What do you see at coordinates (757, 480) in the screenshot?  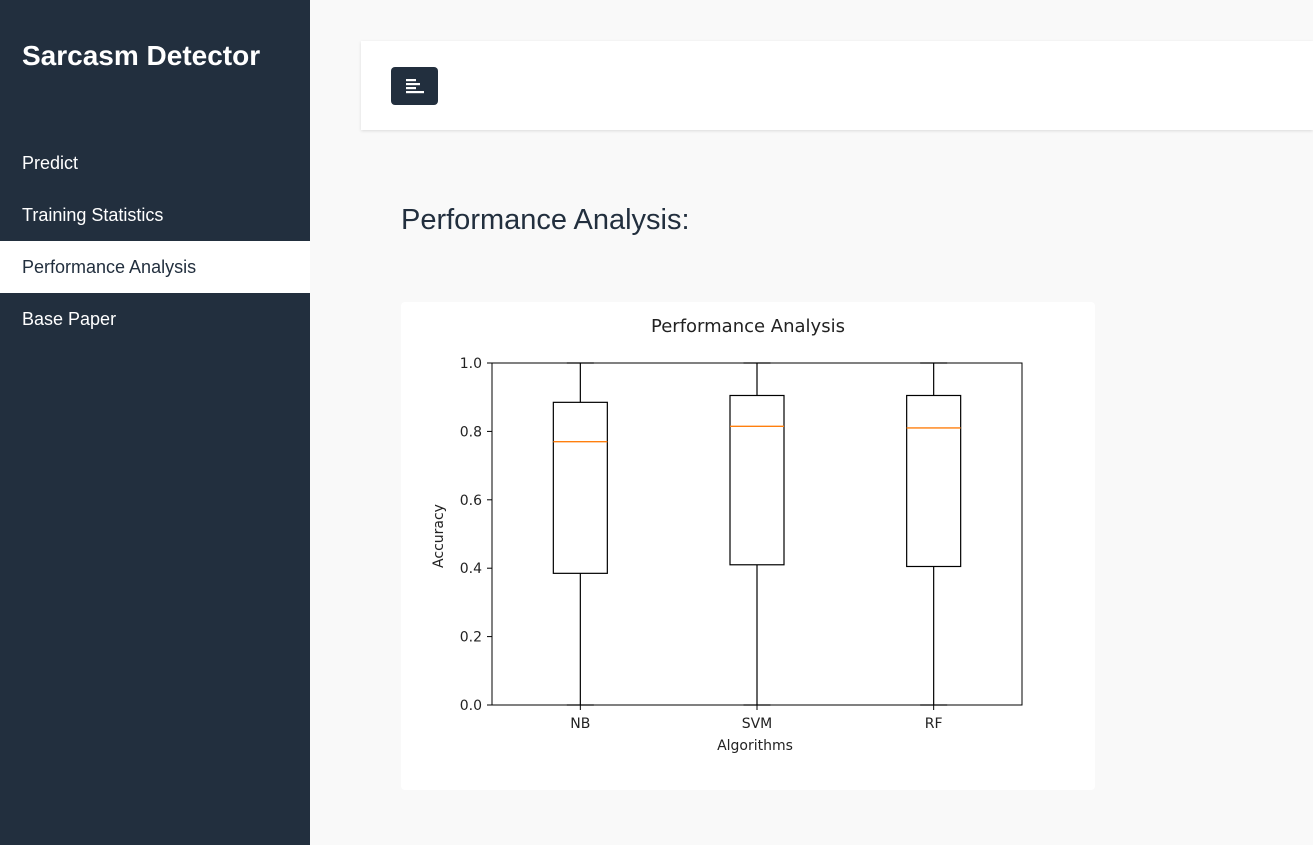 I see `box-svm` at bounding box center [757, 480].